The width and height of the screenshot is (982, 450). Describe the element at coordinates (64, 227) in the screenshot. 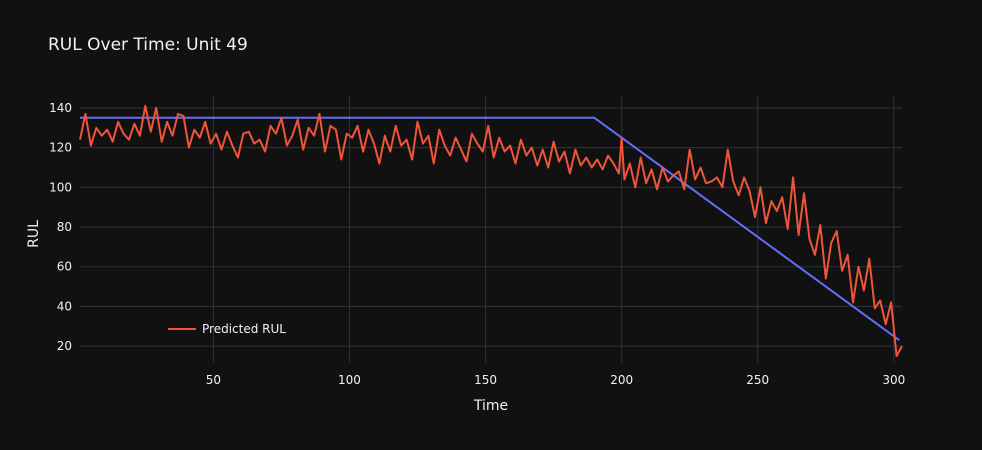

I see `y-tick-label: 80` at that location.